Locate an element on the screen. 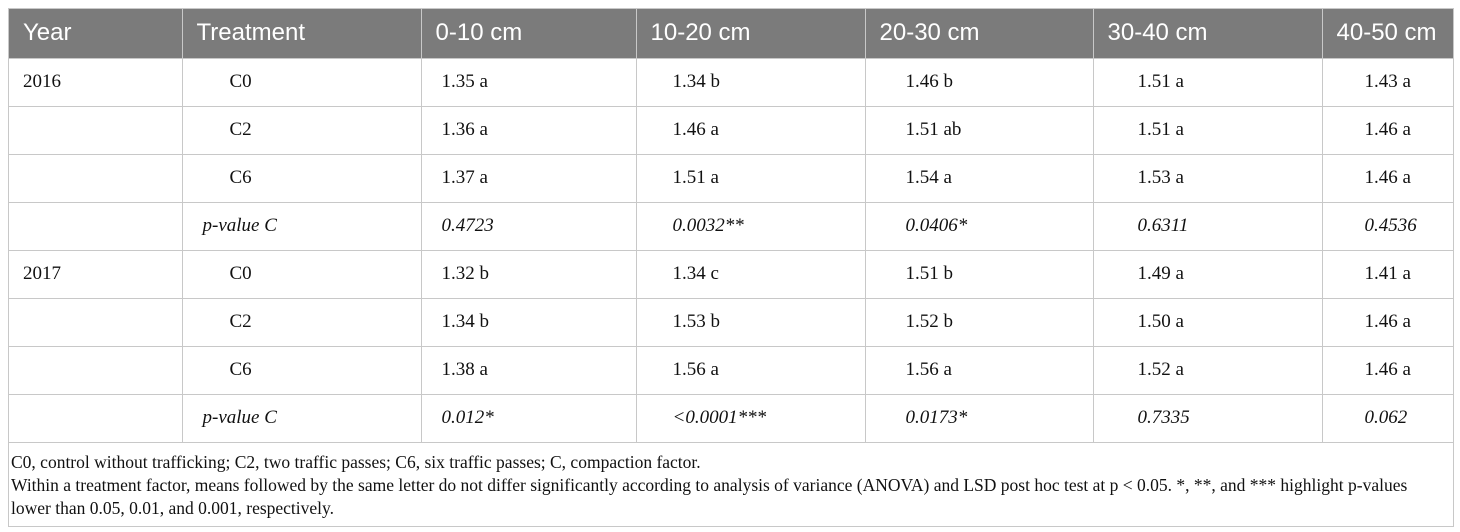 The width and height of the screenshot is (1460, 532). table-row: C2 1.36 a 1.46 a 1.51 ab 1.51 a 1.46 a is located at coordinates (731, 129).